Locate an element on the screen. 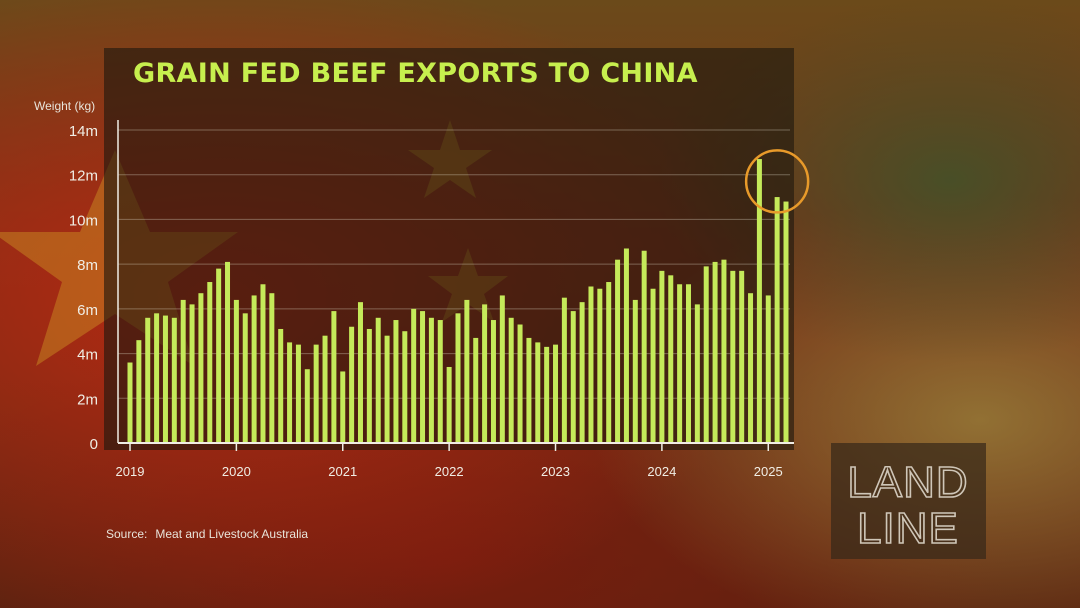  chart-title: GRAIN FED BEEF EXPORTS TO CHINA is located at coordinates (415, 73).